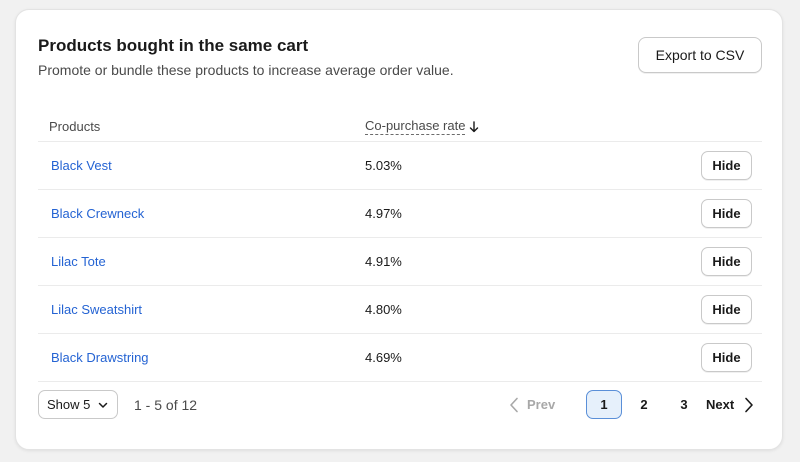 The image size is (800, 462). What do you see at coordinates (78, 261) in the screenshot?
I see `product-link: Lilac Tote` at bounding box center [78, 261].